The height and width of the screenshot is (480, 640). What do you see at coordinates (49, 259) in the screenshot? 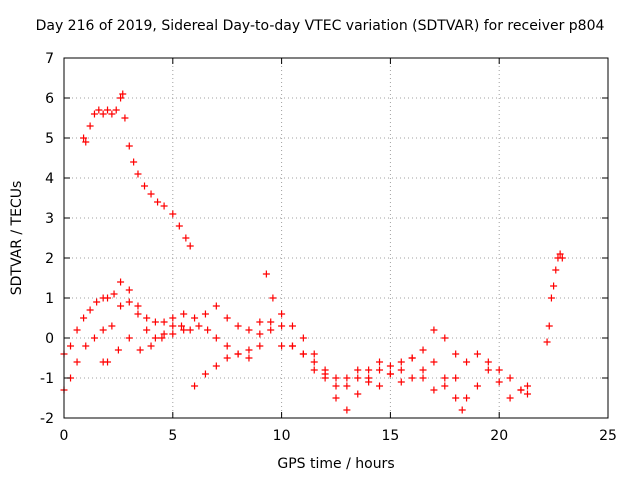
I see `y-tick-label: 2` at bounding box center [49, 259].